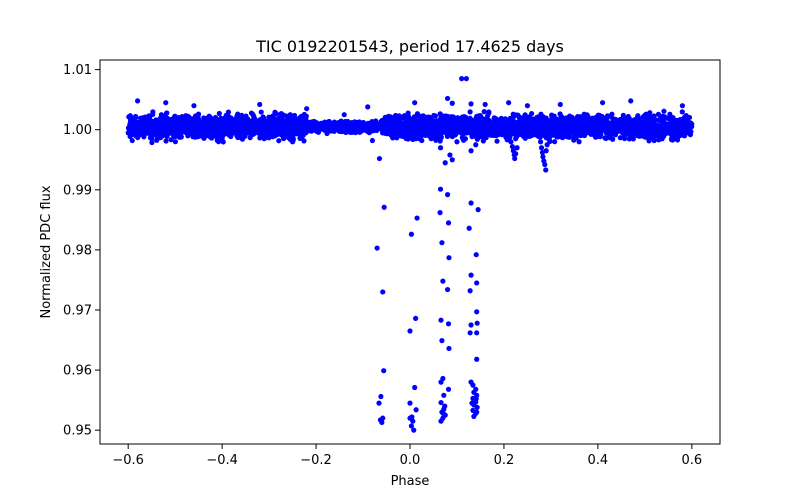 The height and width of the screenshot is (500, 800). I want to click on y-tick-label: 0.99, so click(77, 190).